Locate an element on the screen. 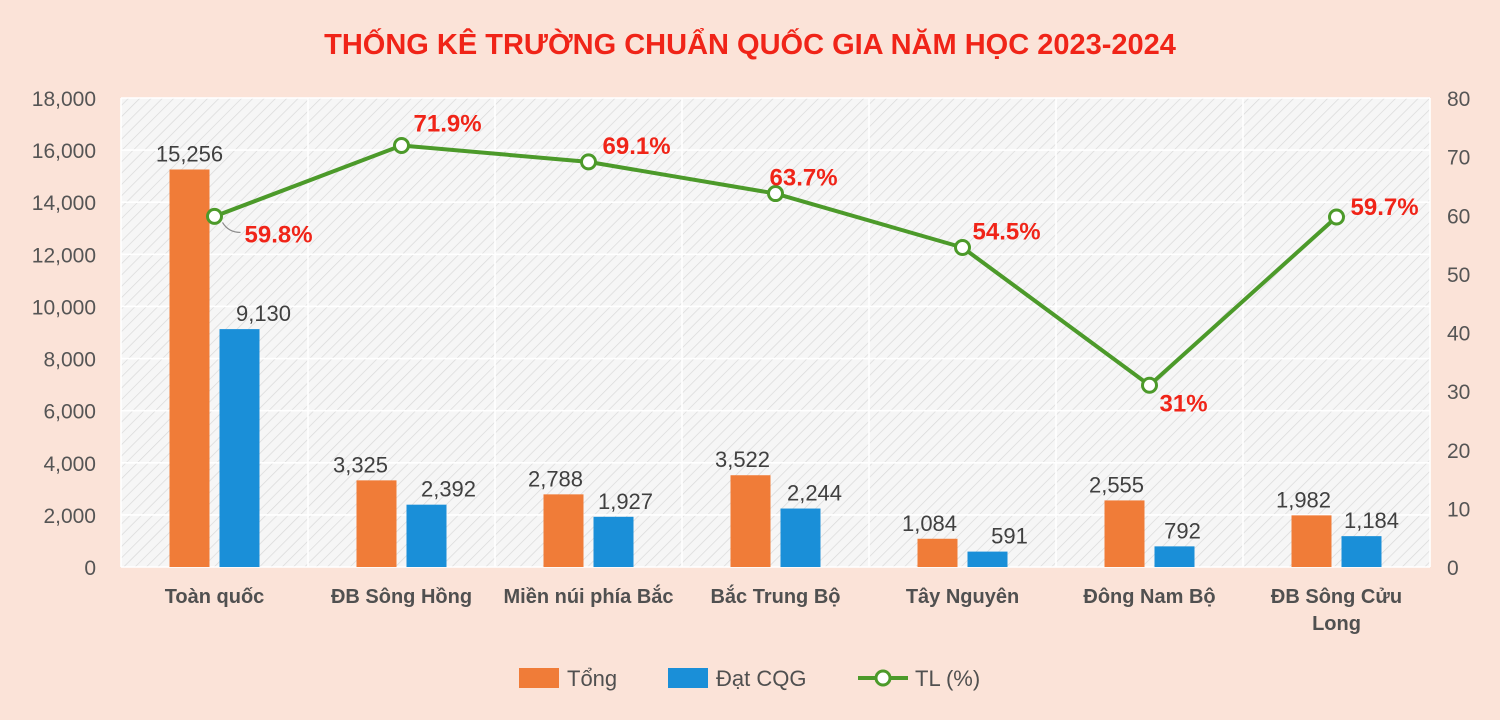  line-value-label-tl: 31% is located at coordinates (1184, 403).